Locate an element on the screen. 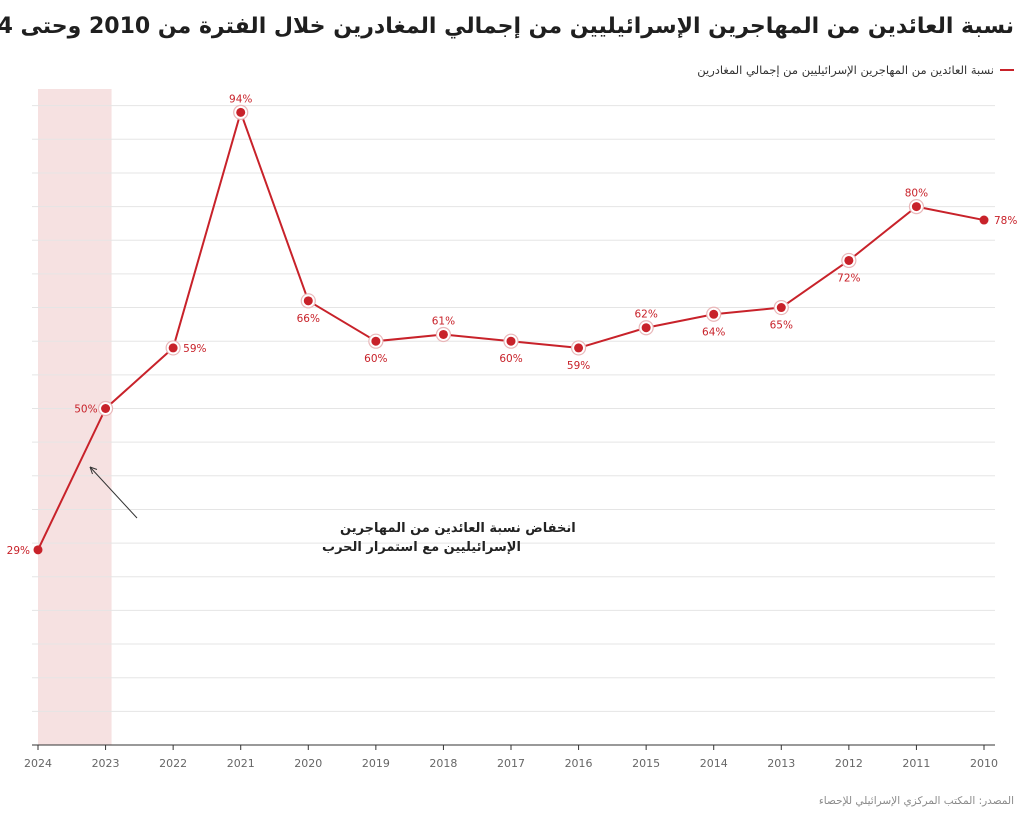 Image resolution: width=1024 pixels, height=819 pixels. data-label: 78% is located at coordinates (1005, 221).